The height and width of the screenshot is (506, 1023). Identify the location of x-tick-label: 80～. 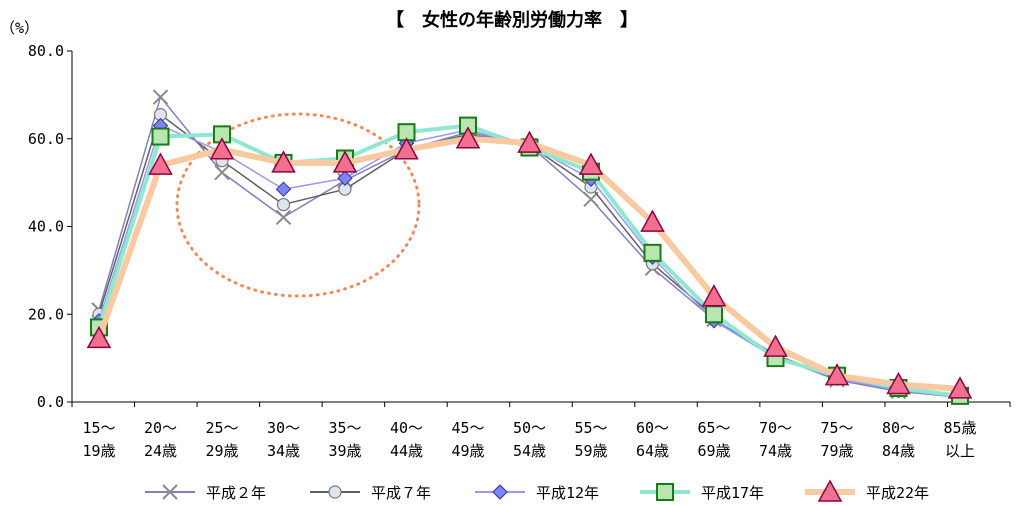
(898, 428).